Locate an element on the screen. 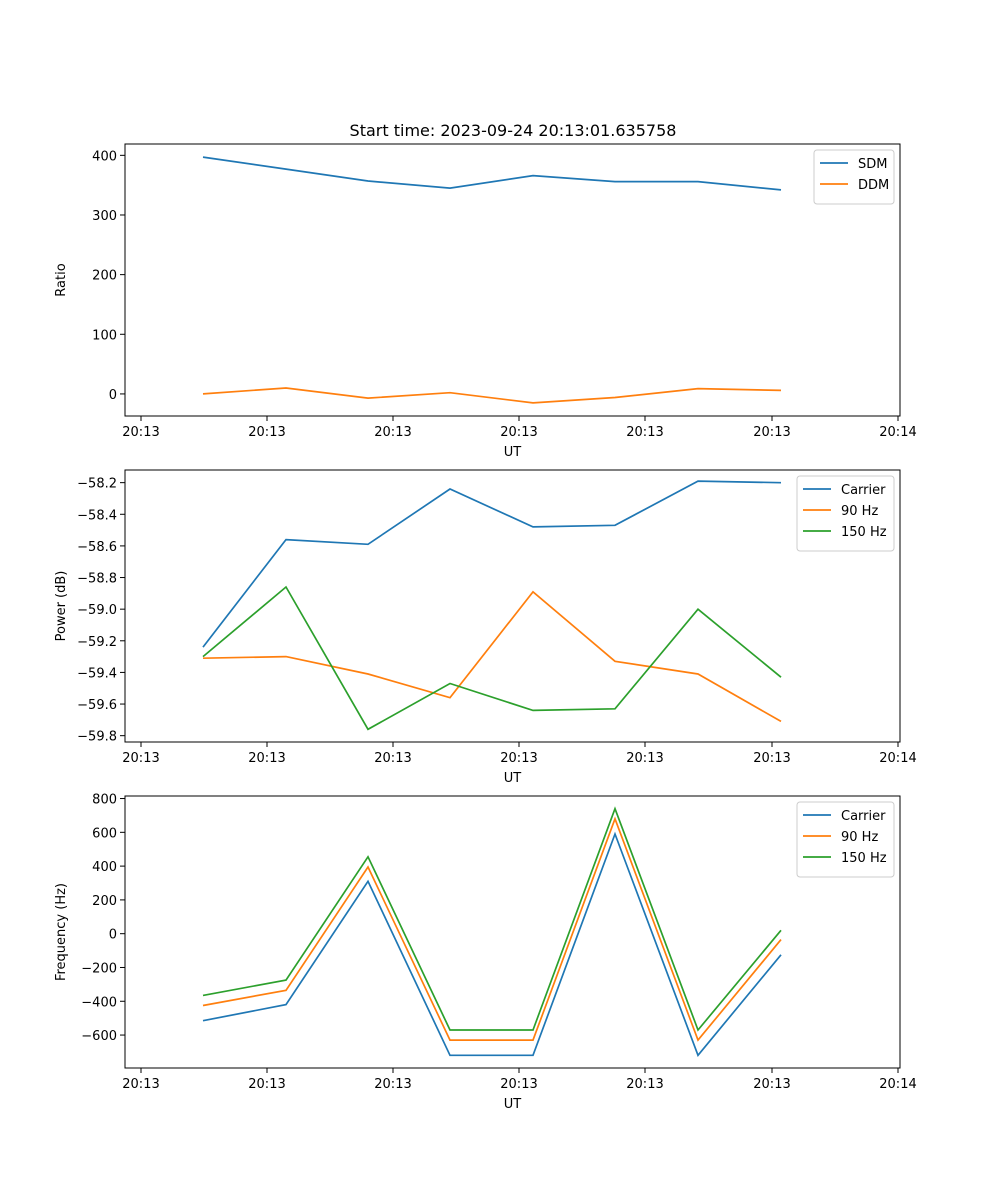 The height and width of the screenshot is (1200, 1000). y-tick-label: 100 is located at coordinates (104, 335).